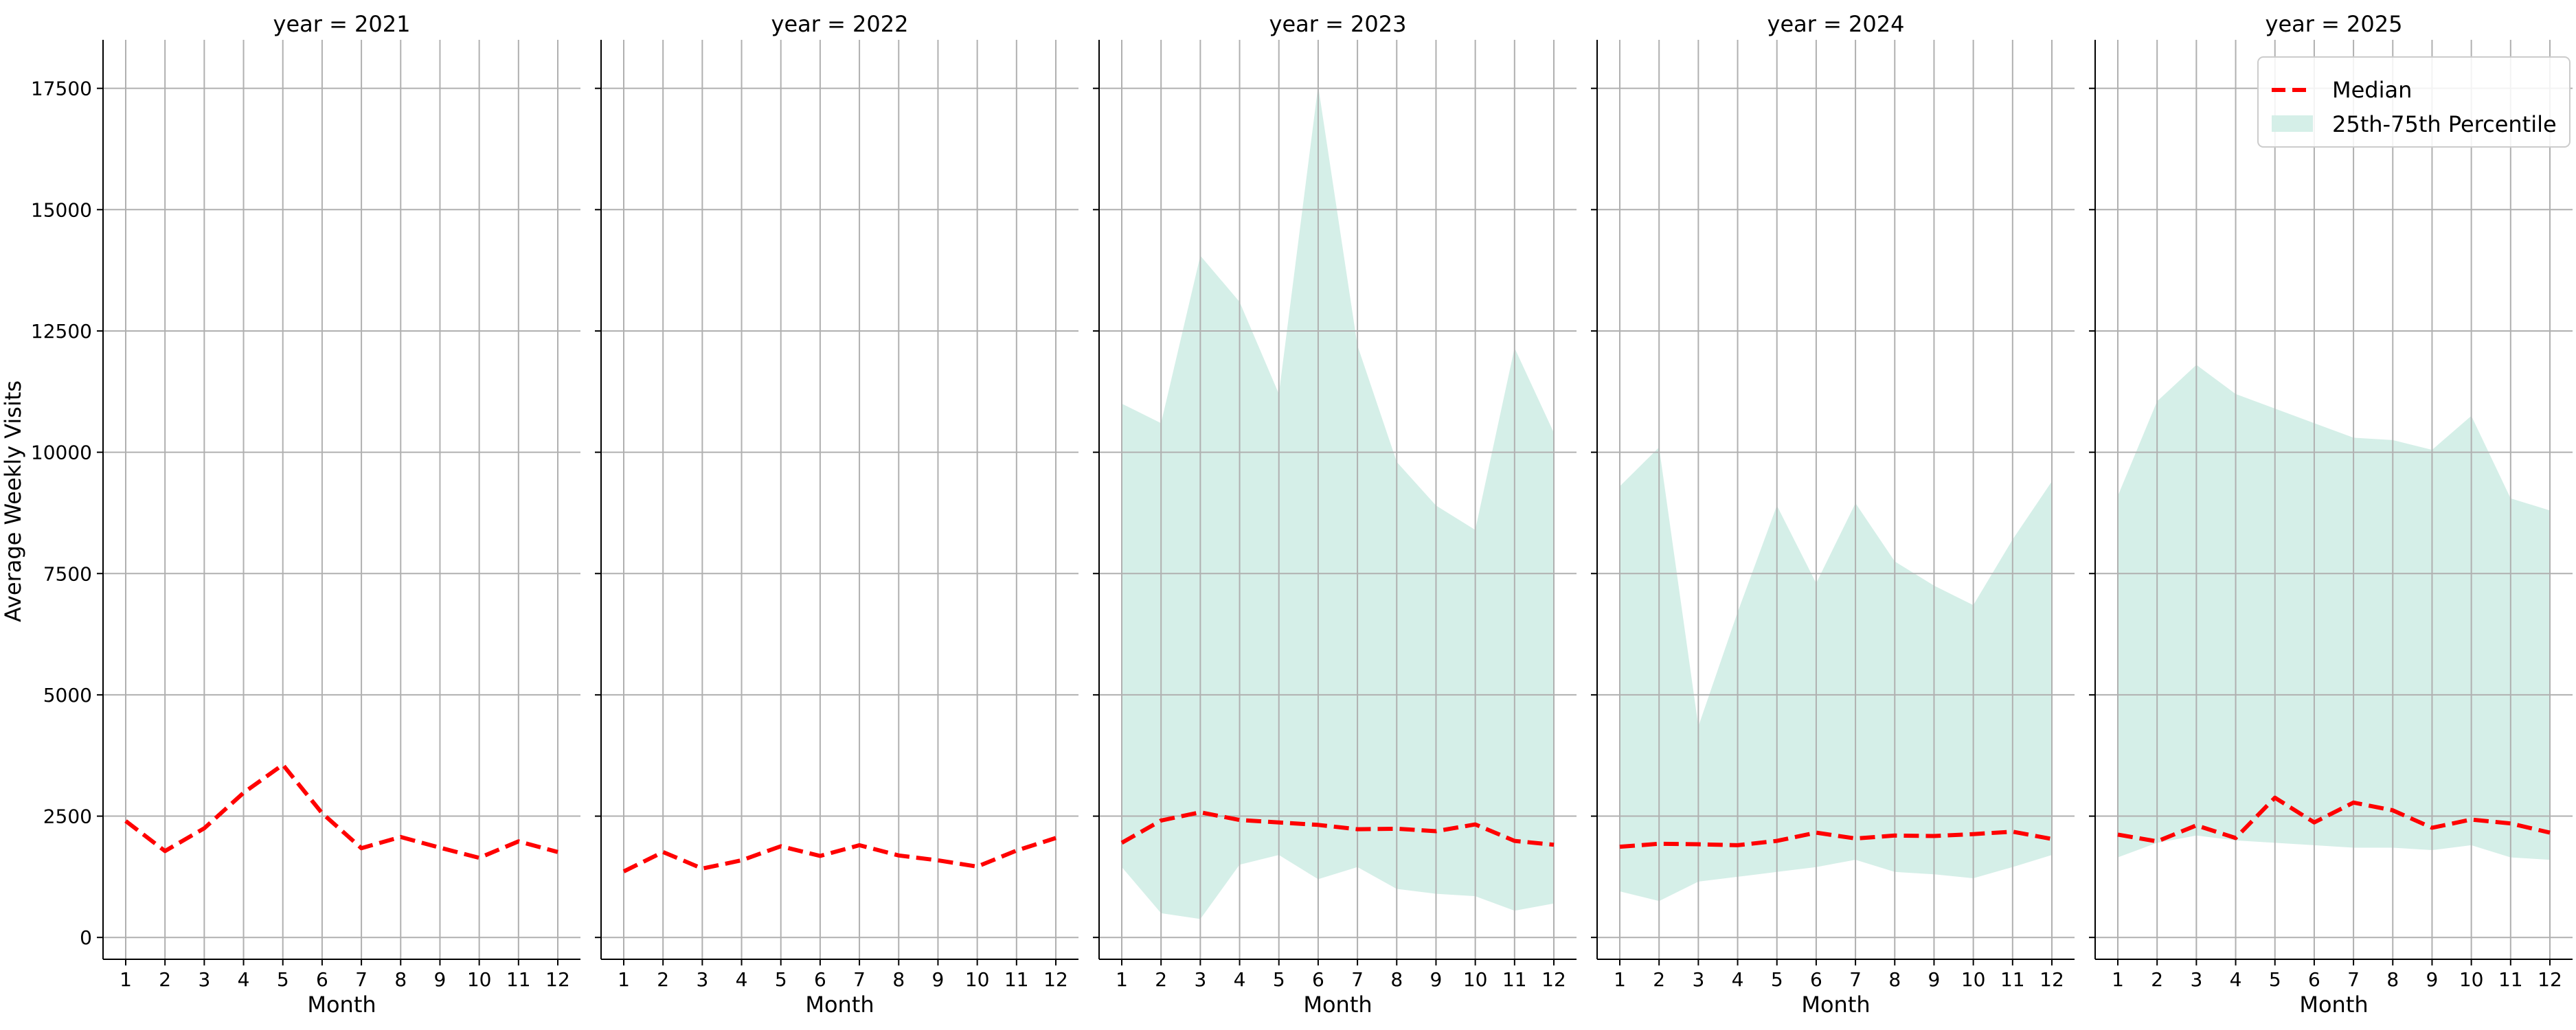  Describe the element at coordinates (67, 695) in the screenshot. I see `y-tick-label: 5000` at that location.